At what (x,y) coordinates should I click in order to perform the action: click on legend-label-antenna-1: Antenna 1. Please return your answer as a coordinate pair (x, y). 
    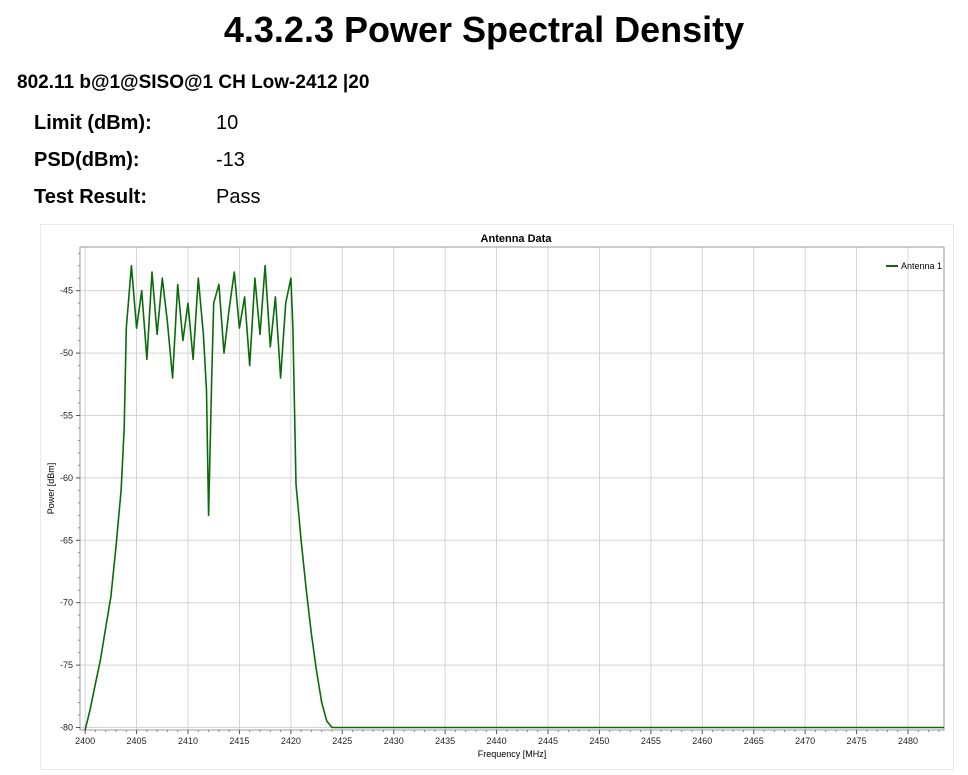
    Looking at the image, I should click on (921, 266).